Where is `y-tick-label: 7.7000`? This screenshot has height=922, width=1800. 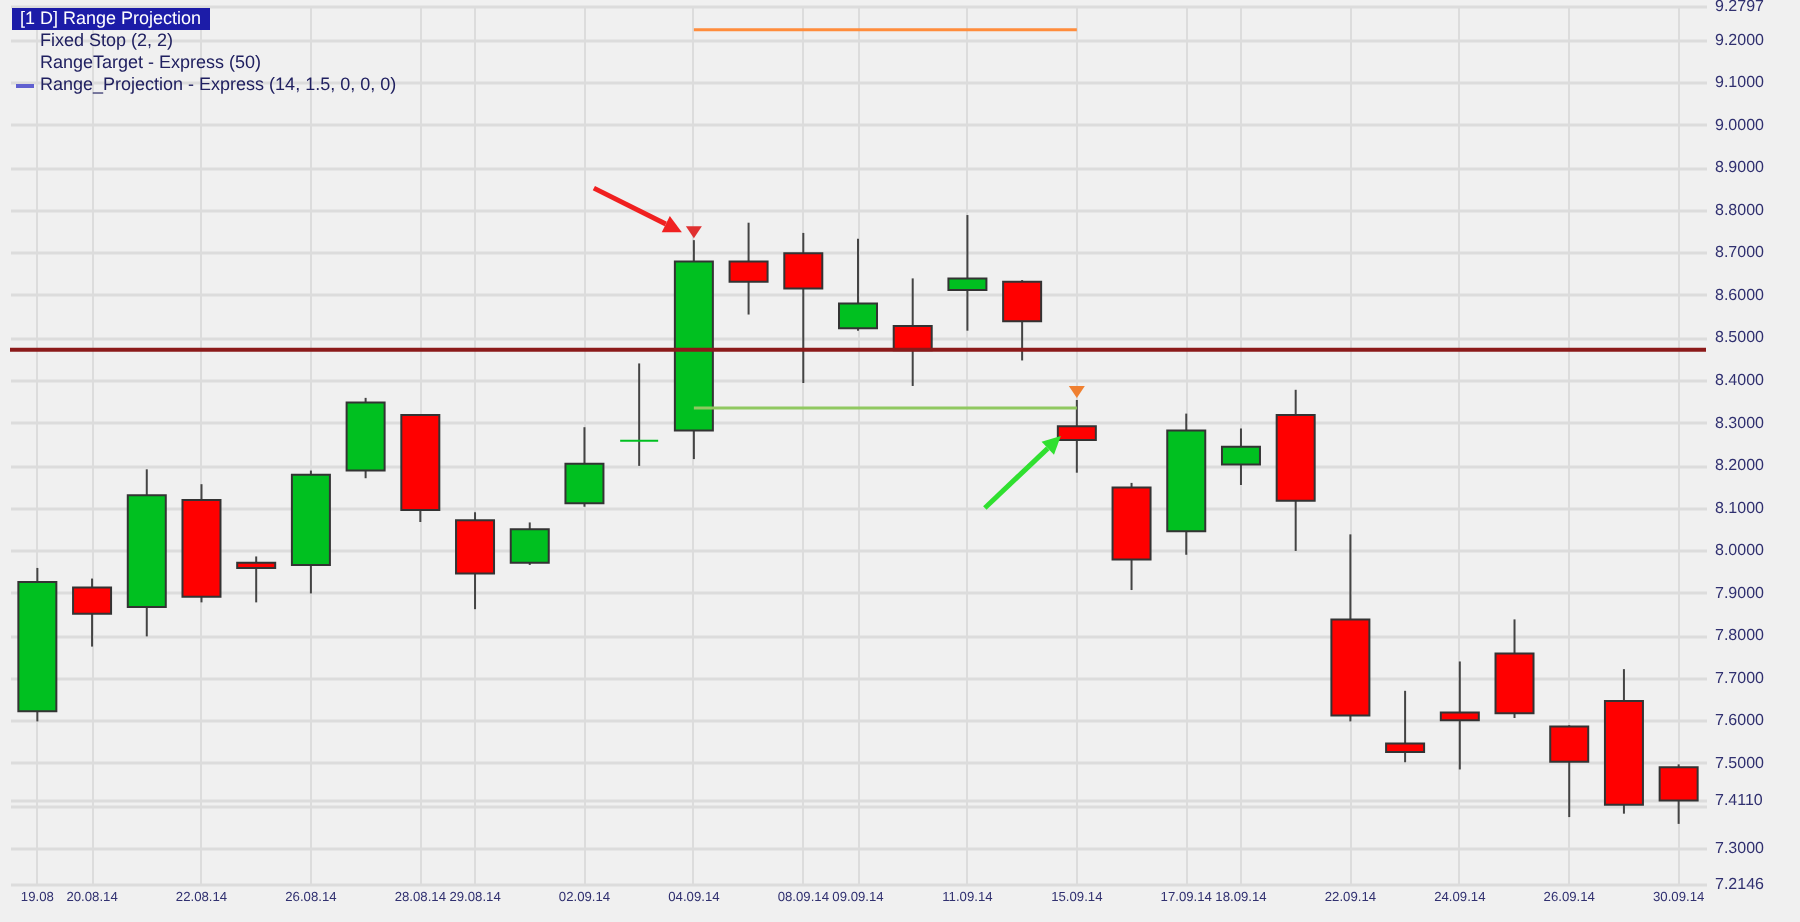
y-tick-label: 7.7000 is located at coordinates (1740, 677).